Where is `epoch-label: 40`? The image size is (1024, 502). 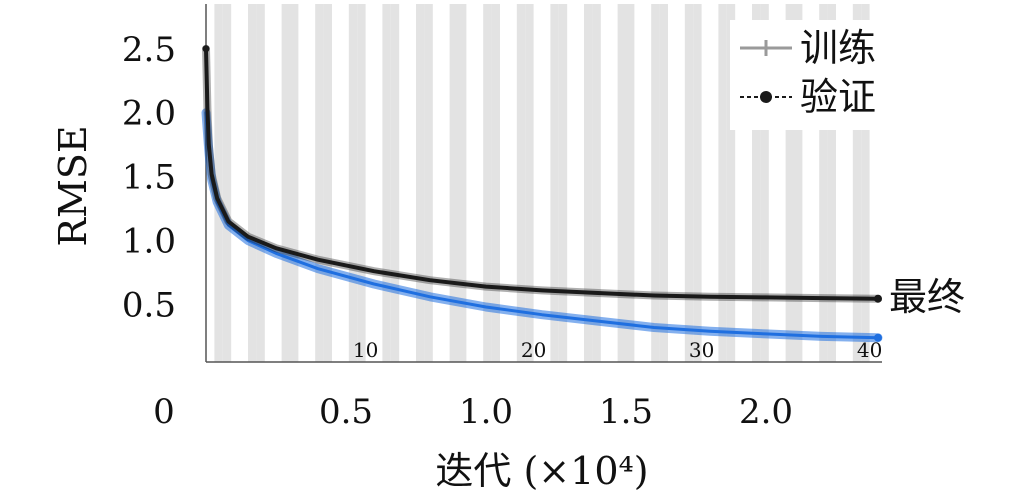 epoch-label: 40 is located at coordinates (869, 350).